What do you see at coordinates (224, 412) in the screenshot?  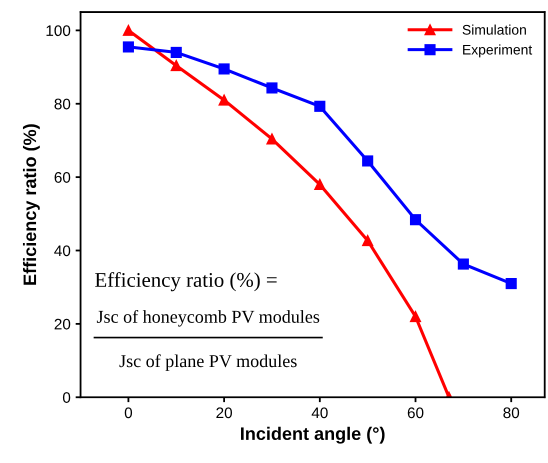 I see `x-tick-label: 20` at bounding box center [224, 412].